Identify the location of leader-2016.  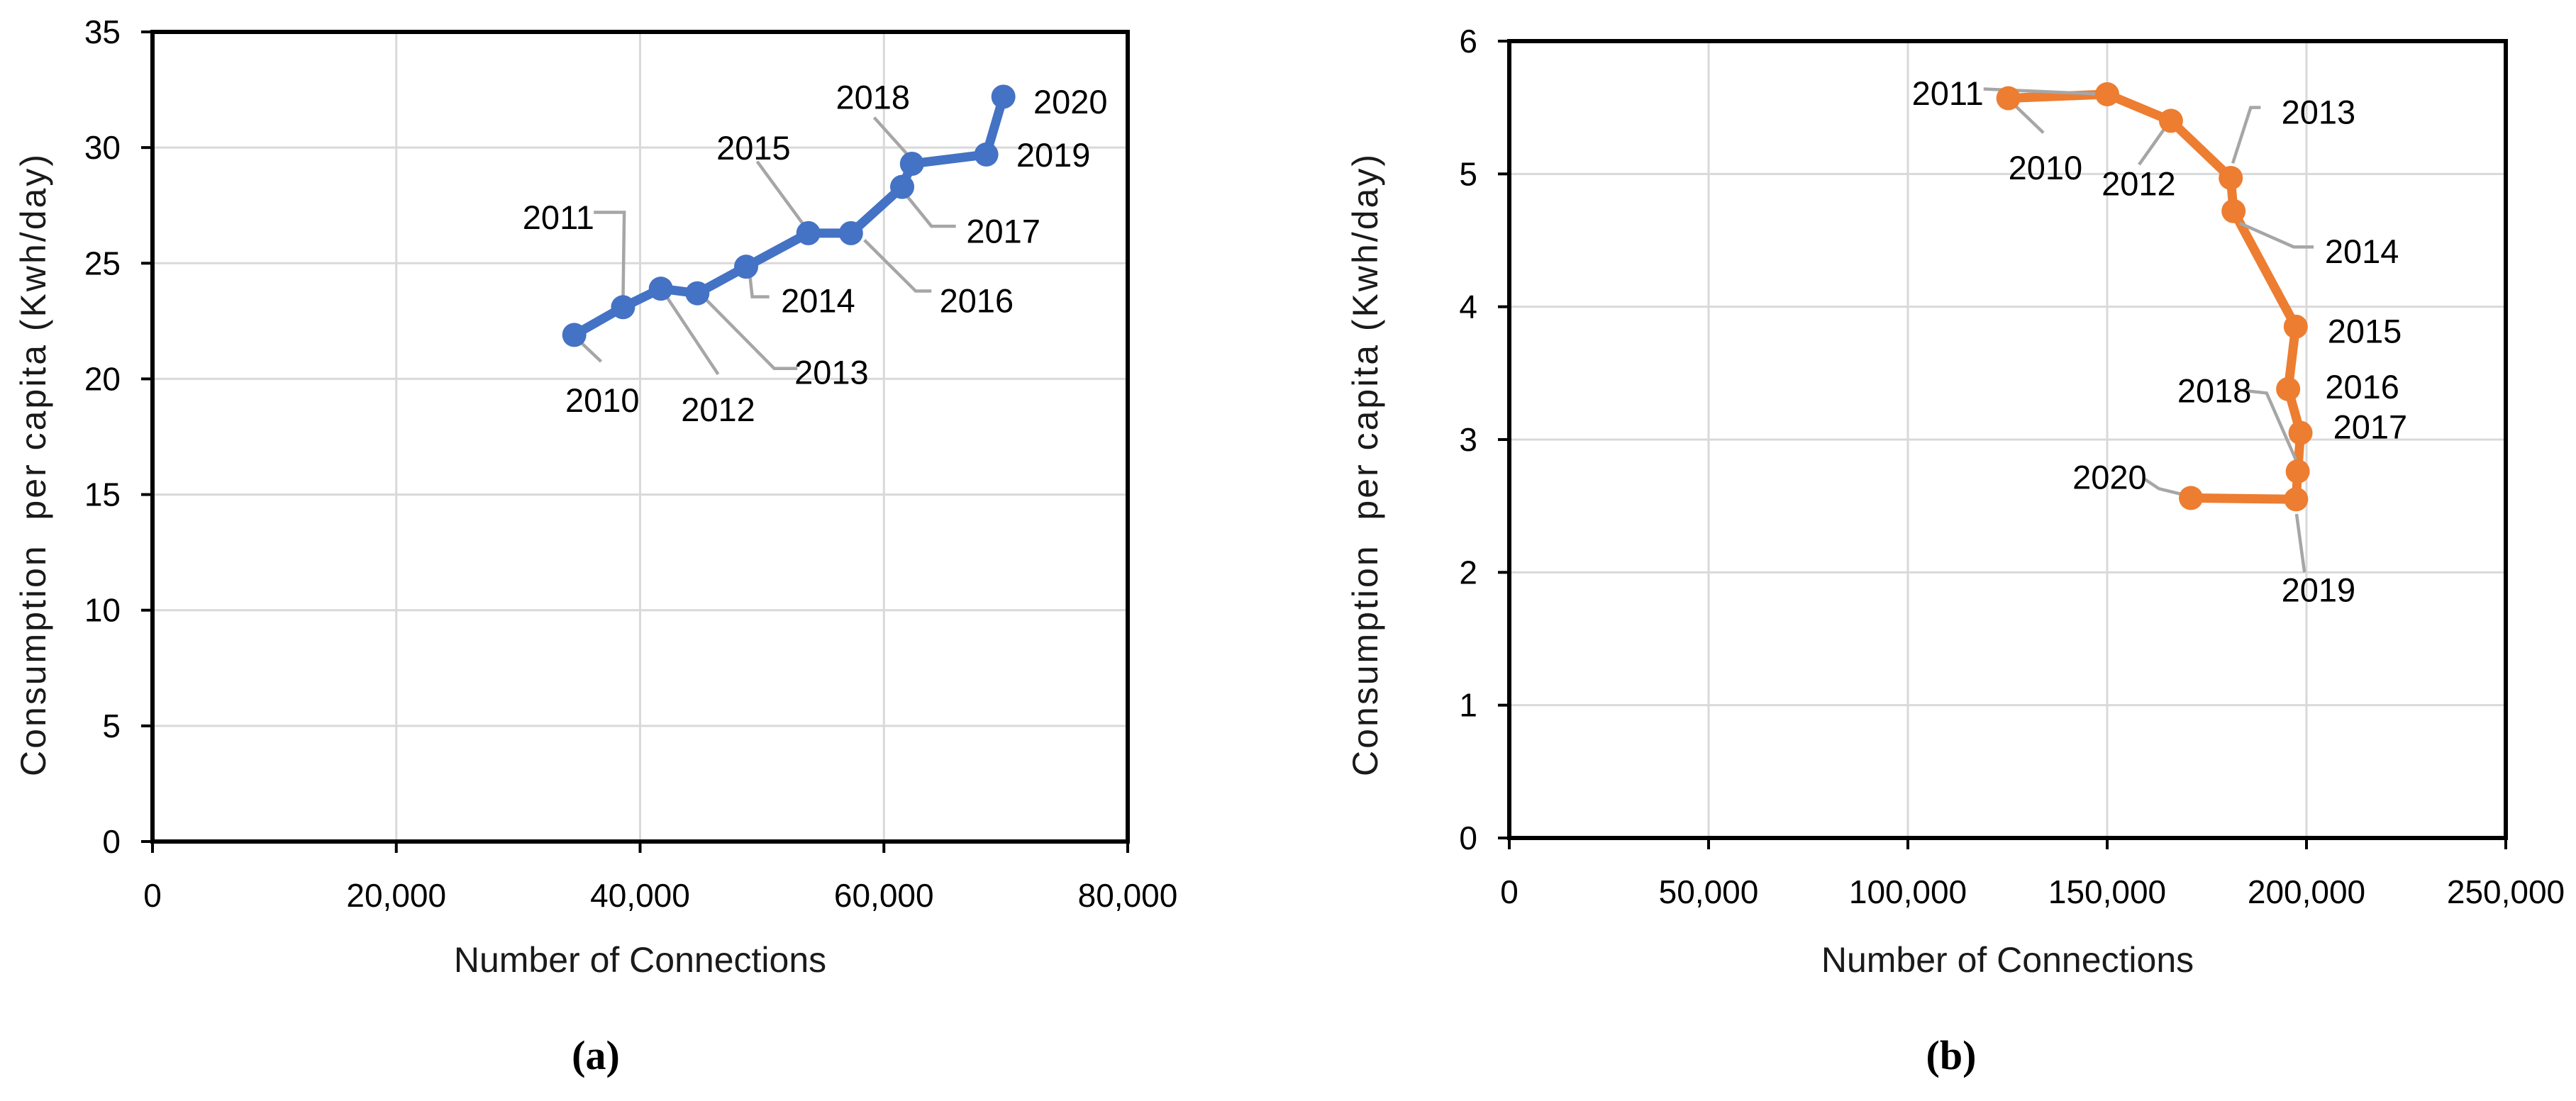
(897, 266).